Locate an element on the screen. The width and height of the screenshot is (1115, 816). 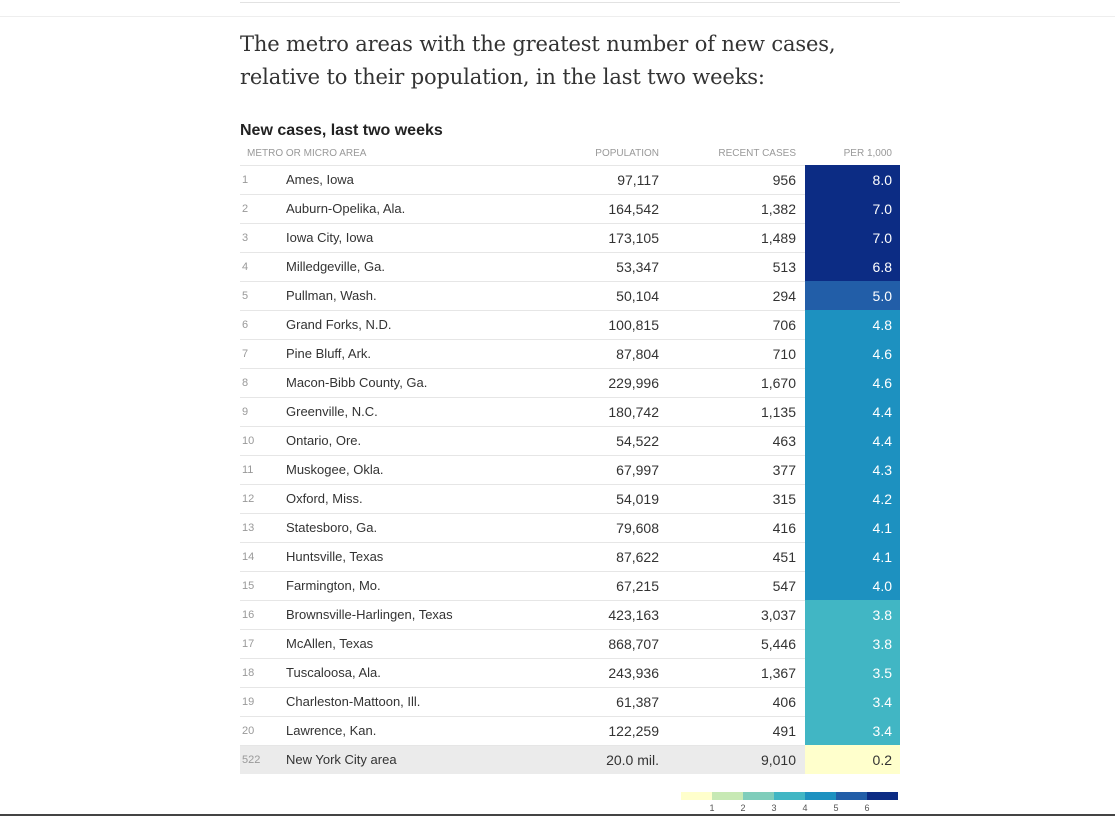
rank-cell: 5 is located at coordinates (245, 296).